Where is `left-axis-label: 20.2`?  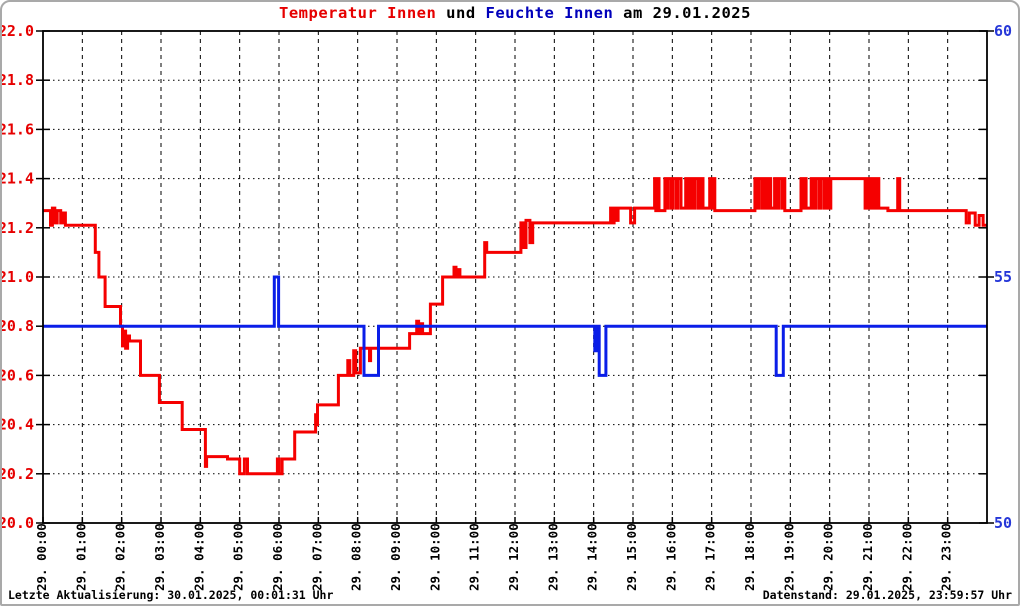
left-axis-label: 20.2 is located at coordinates (17, 474).